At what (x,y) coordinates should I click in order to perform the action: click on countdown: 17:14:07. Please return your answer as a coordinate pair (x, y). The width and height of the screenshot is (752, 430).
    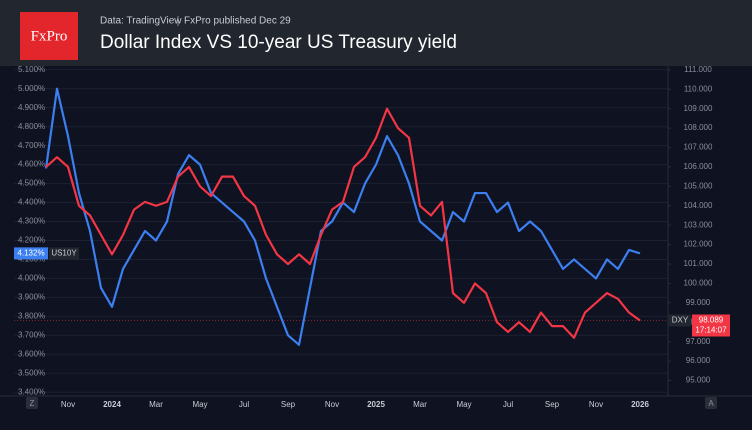
    Looking at the image, I should click on (711, 330).